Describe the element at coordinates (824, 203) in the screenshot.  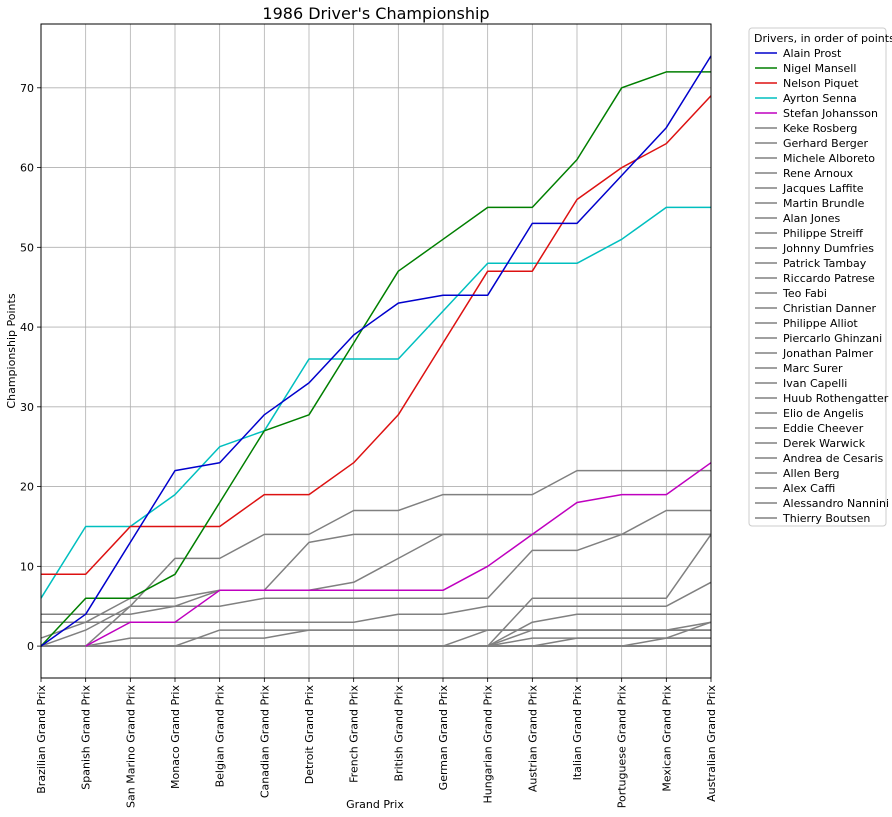
I see `legend-entry: Martin Brundle` at that location.